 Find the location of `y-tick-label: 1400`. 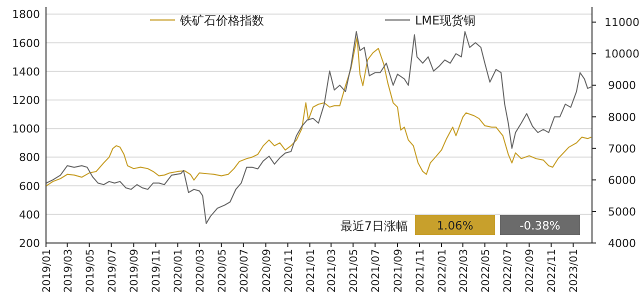

y-tick-label: 1400 is located at coordinates (26, 71).